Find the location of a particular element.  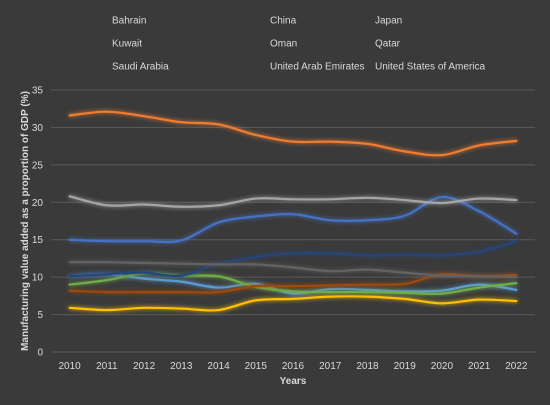

series-line-united-arab-emirates is located at coordinates (293, 283).